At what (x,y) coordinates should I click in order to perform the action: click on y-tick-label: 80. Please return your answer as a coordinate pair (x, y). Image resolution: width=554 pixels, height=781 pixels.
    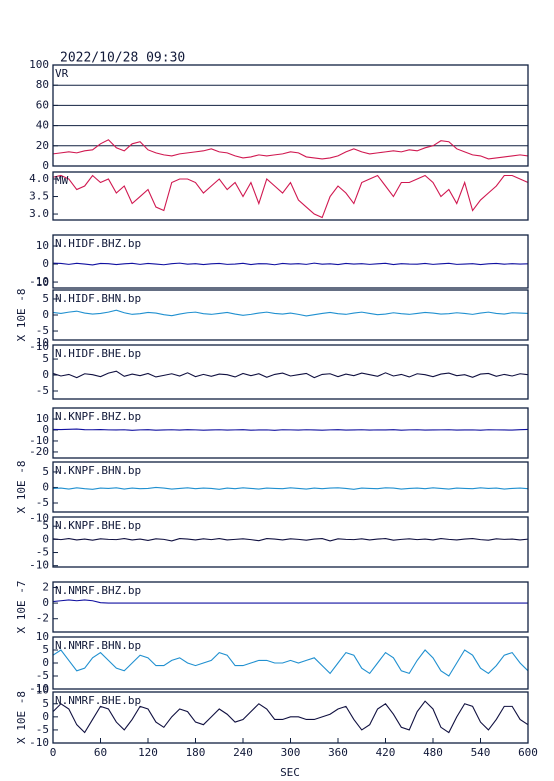
    Looking at the image, I should click on (42, 84).